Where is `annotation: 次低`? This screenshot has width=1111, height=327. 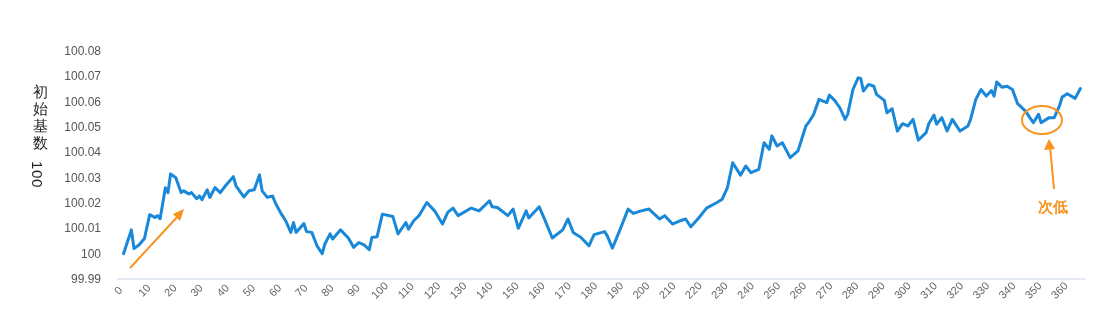 annotation: 次低 is located at coordinates (1053, 206).